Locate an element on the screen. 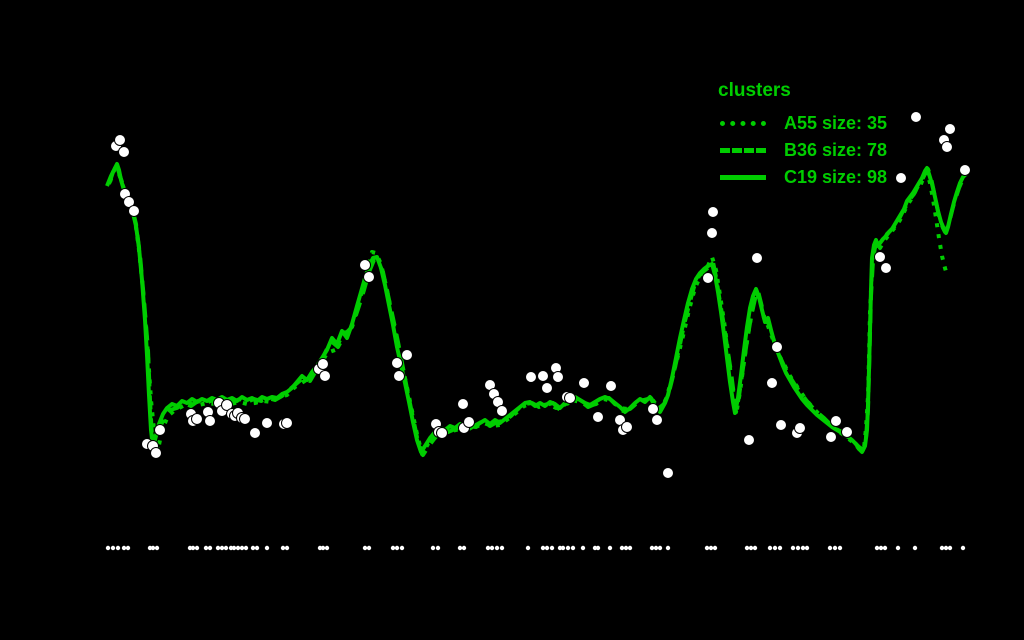  dotted-line-sample-icon is located at coordinates (743, 123).